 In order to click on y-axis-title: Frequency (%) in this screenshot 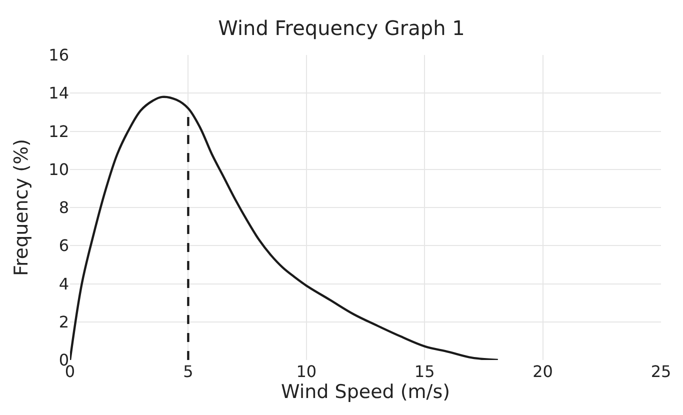, I will do `click(21, 207)`.